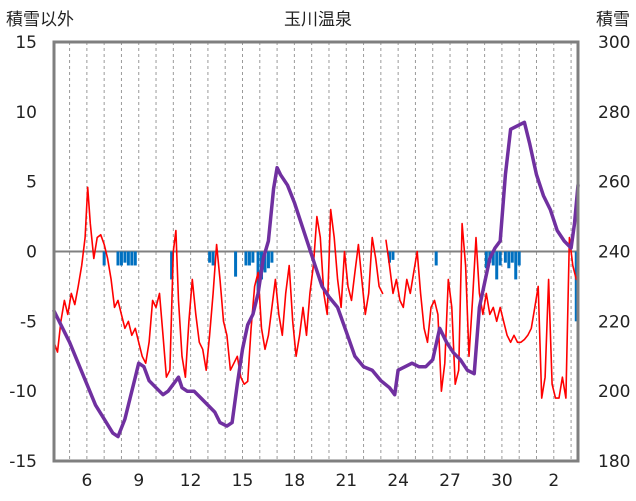  Describe the element at coordinates (614, 183) in the screenshot. I see `right-tick-label: 260` at that location.